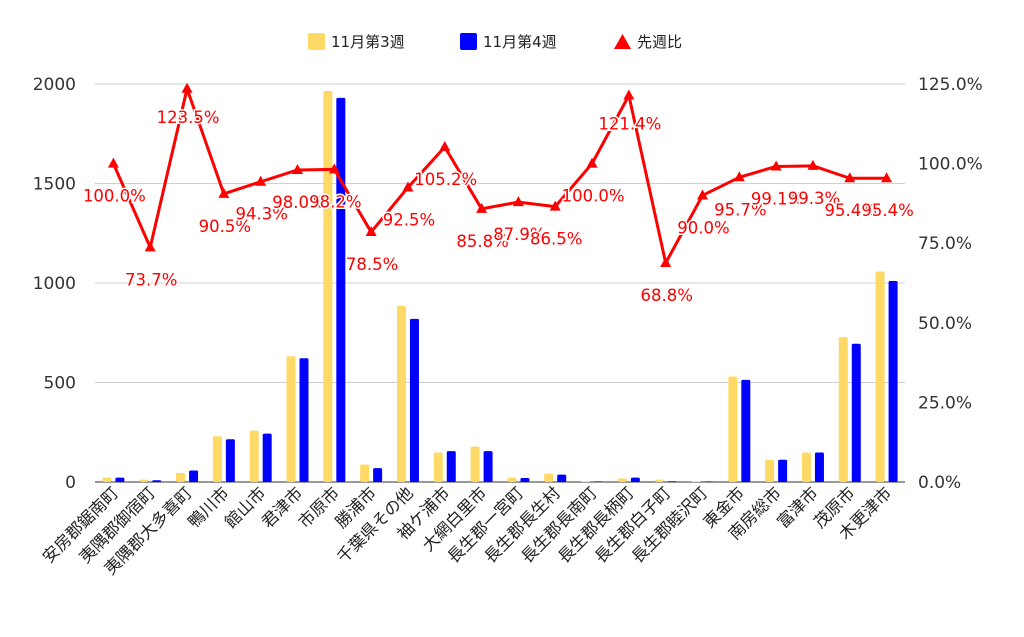 The width and height of the screenshot is (1024, 637). Describe the element at coordinates (298, 202) in the screenshot. I see `ratio-data-label: 98.0%` at that location.